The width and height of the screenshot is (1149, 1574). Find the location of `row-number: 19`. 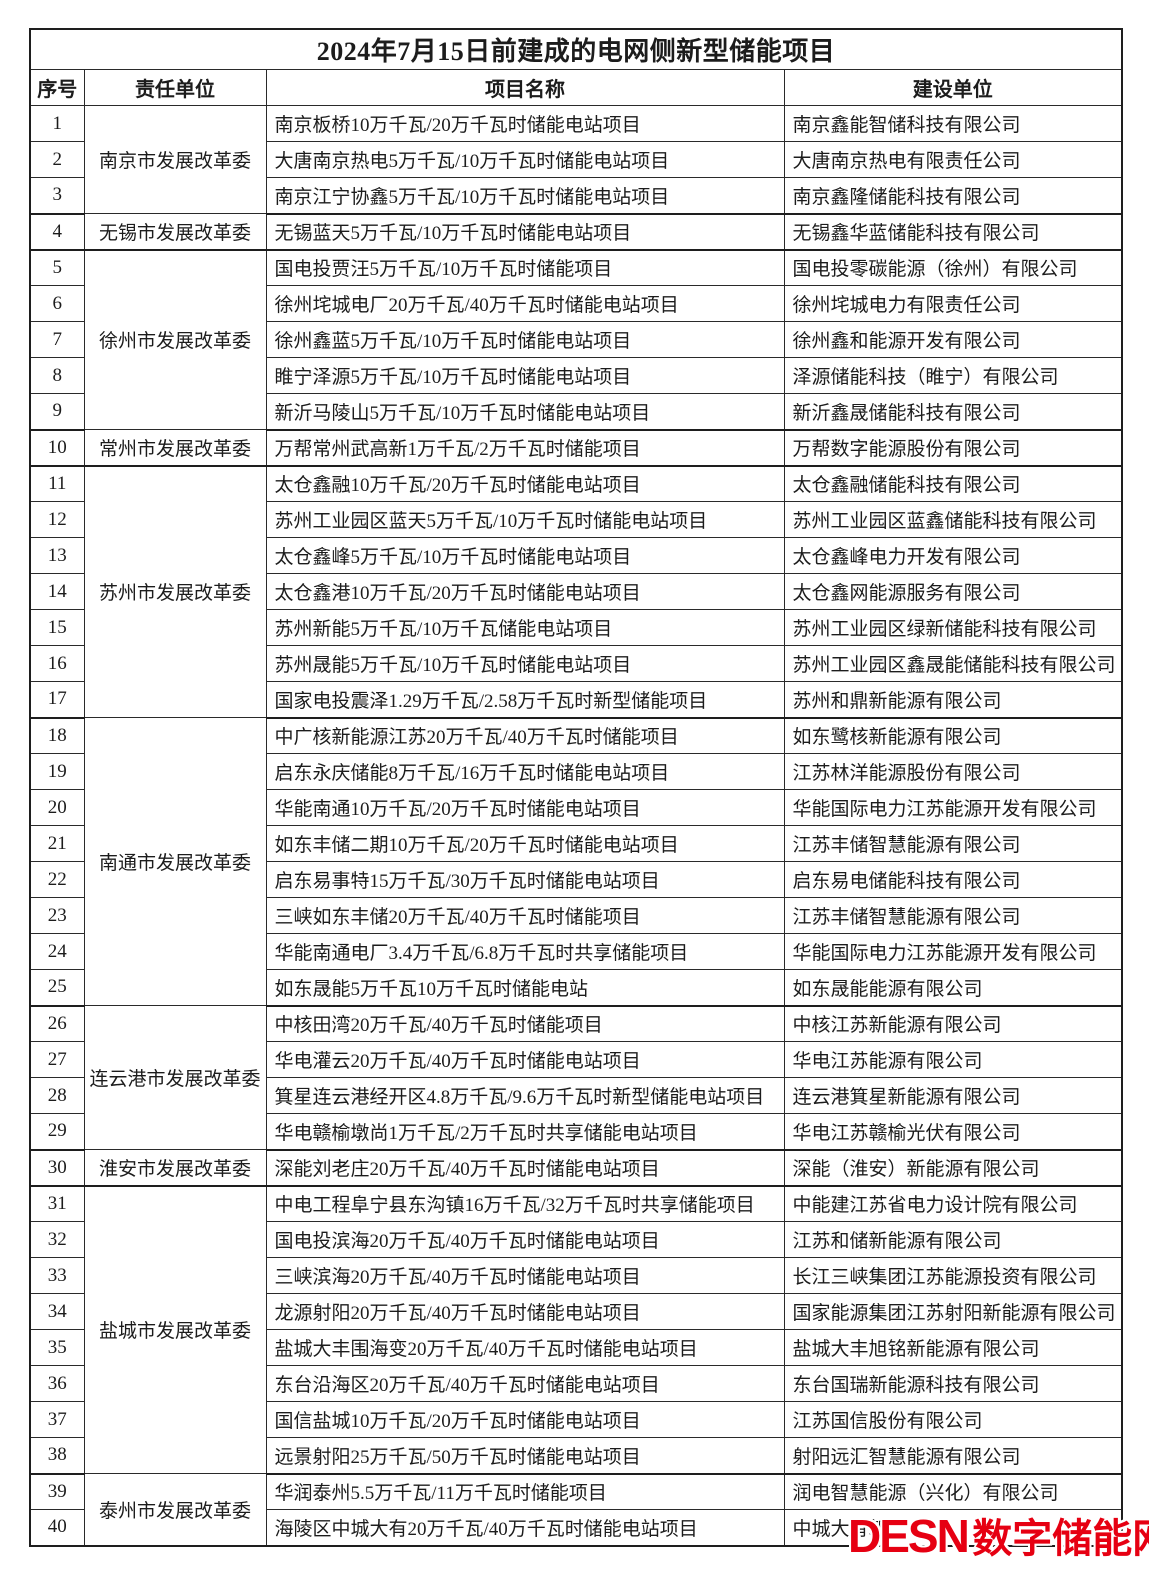

row-number: 19 is located at coordinates (57, 771).